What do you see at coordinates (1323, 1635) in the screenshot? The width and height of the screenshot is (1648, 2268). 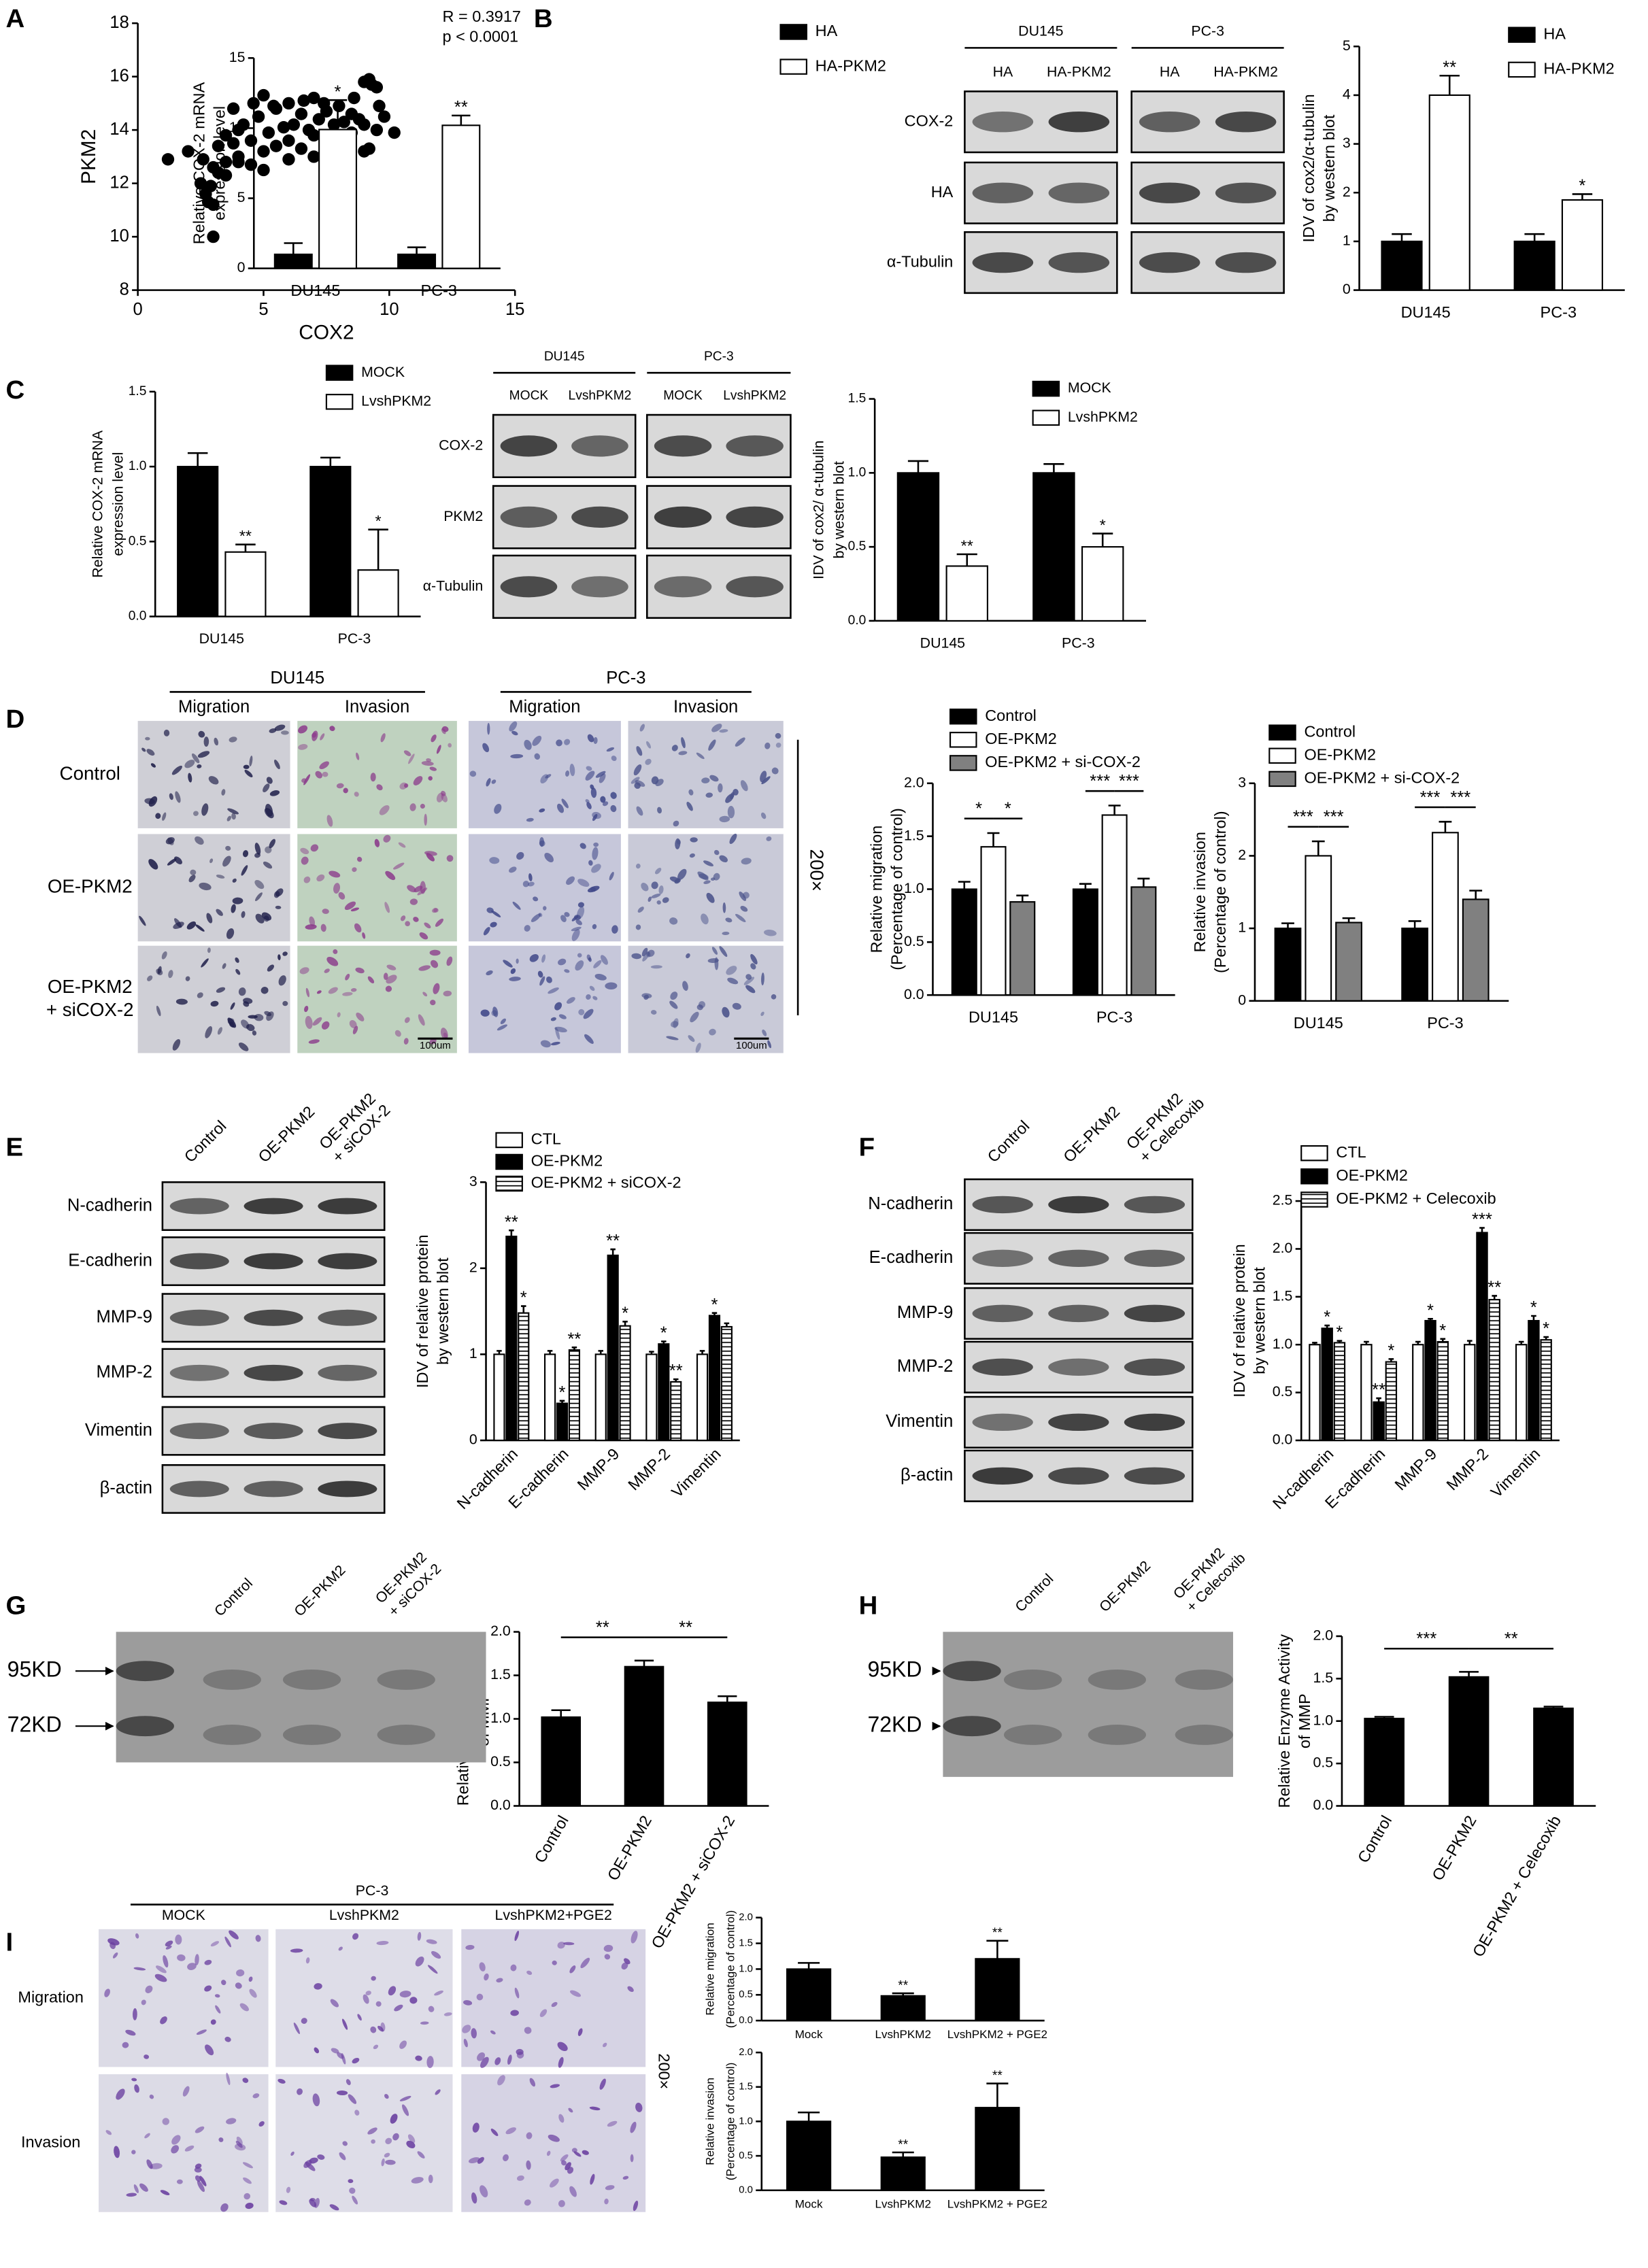 I see `y-tick-label: 2.0` at bounding box center [1323, 1635].